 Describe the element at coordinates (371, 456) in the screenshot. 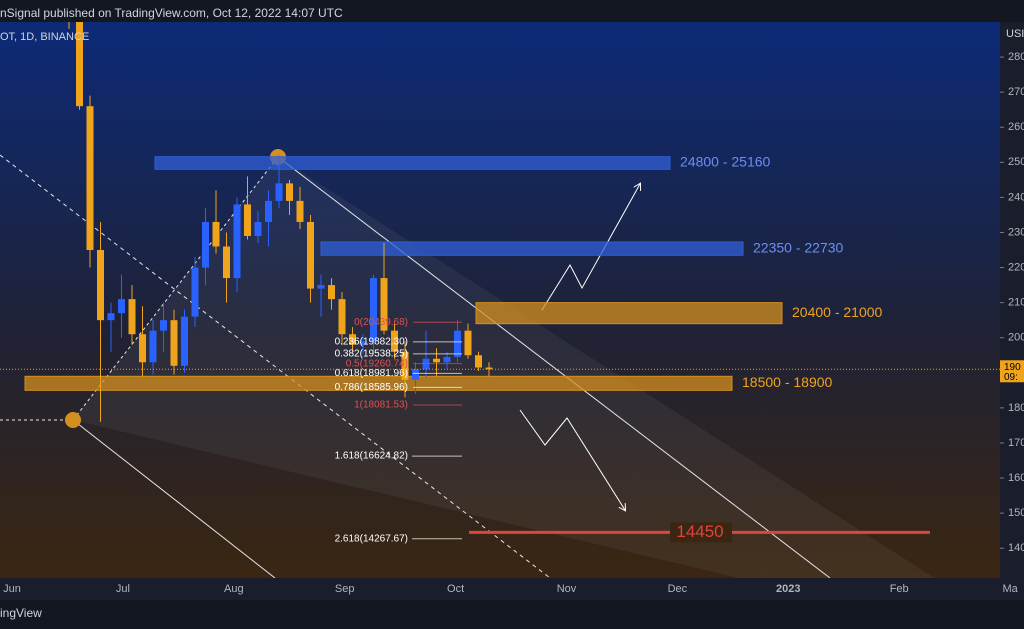

I see `fib-label: 1.618(16624.82)` at that location.